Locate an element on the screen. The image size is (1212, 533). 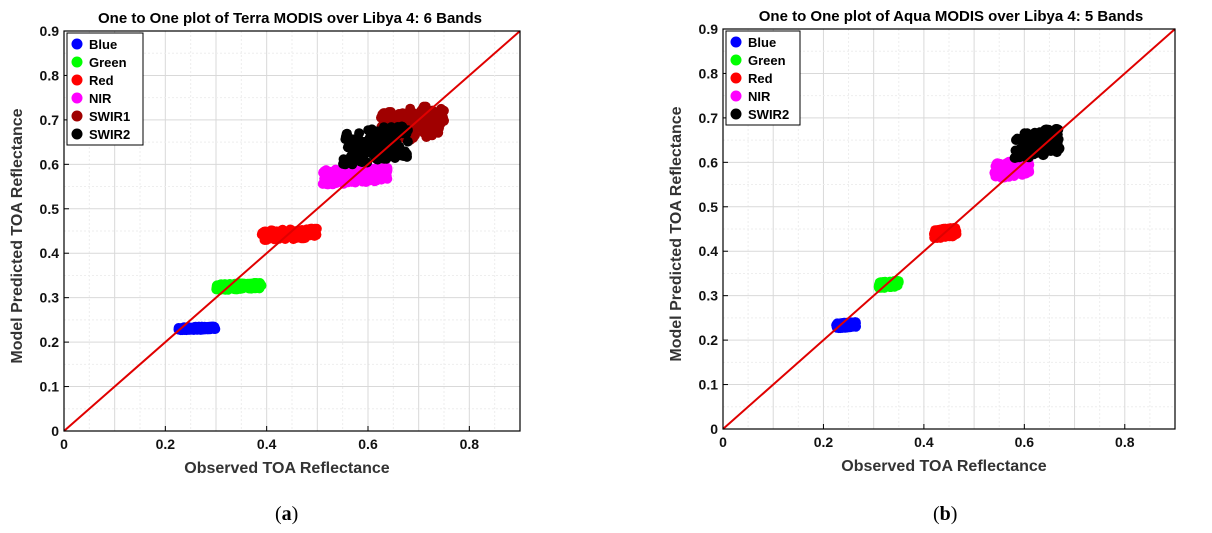
x-tick-label: 0 is located at coordinates (723, 442).